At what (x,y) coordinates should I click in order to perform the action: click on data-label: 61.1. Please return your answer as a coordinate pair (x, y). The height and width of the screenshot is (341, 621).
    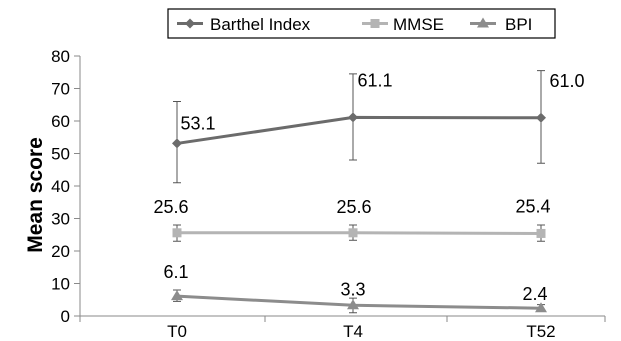
    Looking at the image, I should click on (374, 80).